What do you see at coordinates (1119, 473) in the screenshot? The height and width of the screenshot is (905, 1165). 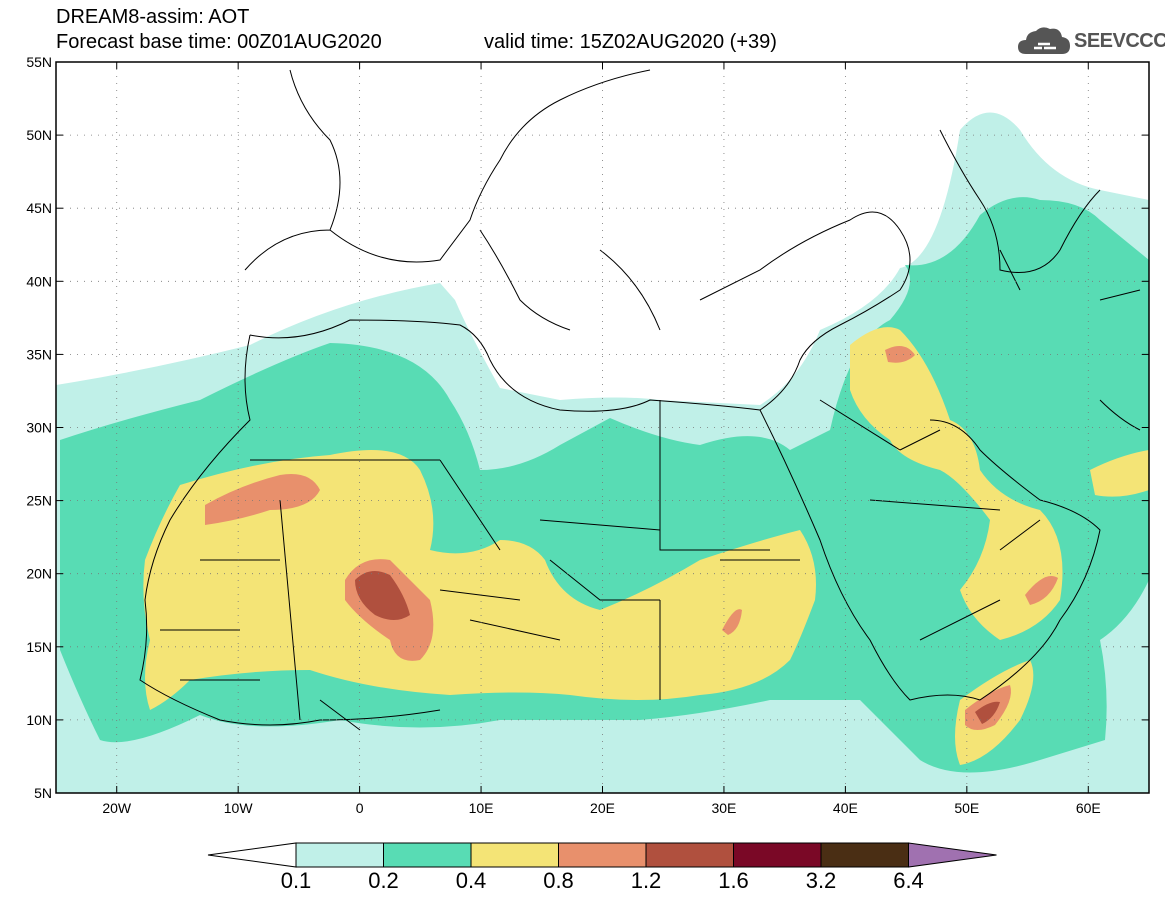 I see `aot-band-0.4-arabian` at bounding box center [1119, 473].